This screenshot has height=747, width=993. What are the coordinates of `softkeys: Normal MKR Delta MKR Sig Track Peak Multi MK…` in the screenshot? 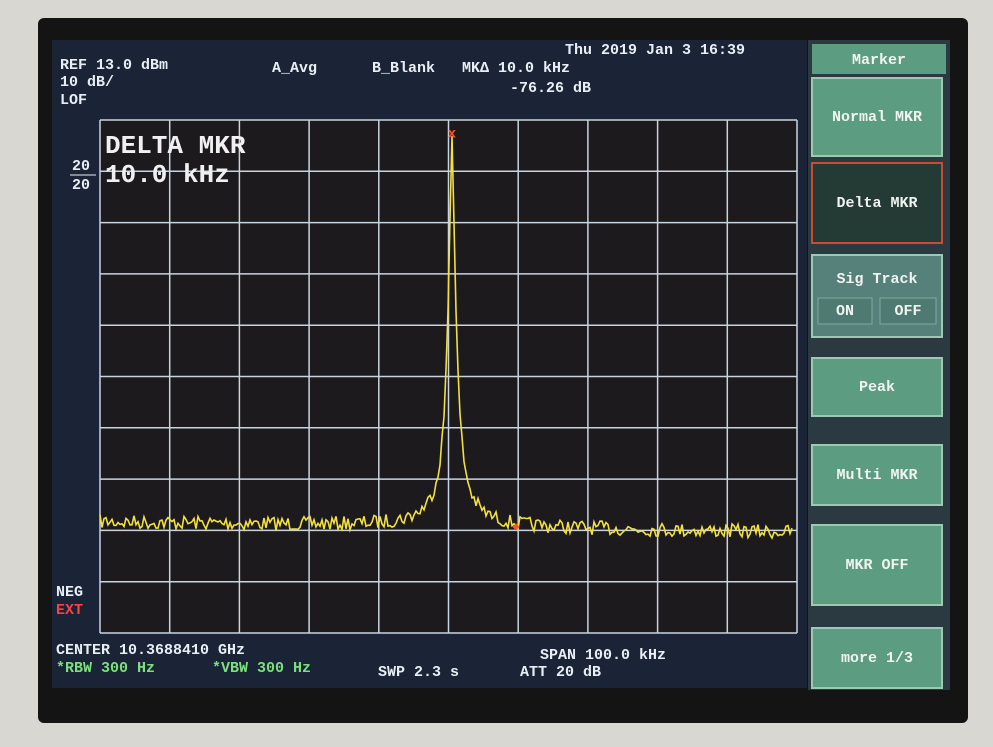 It's located at (877, 383).